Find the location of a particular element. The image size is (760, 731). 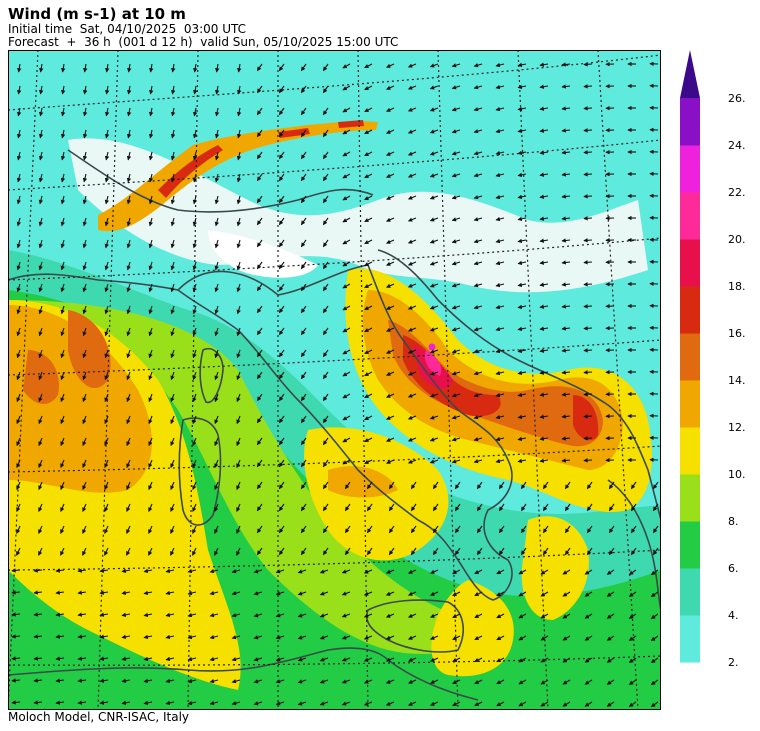

colorbar-label: 20. is located at coordinates (737, 239).